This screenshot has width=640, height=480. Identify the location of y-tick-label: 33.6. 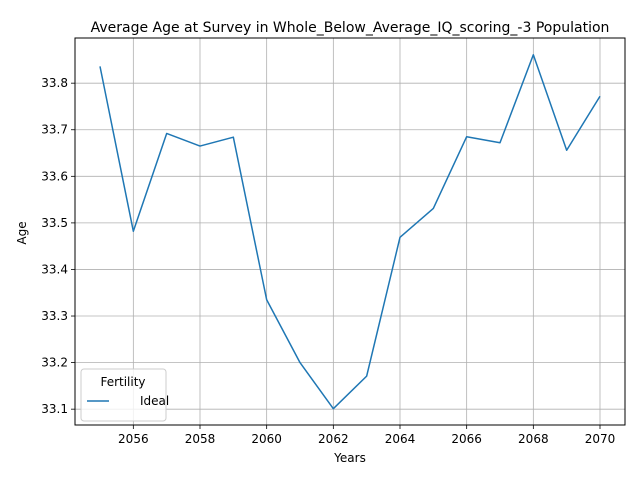
(54, 176).